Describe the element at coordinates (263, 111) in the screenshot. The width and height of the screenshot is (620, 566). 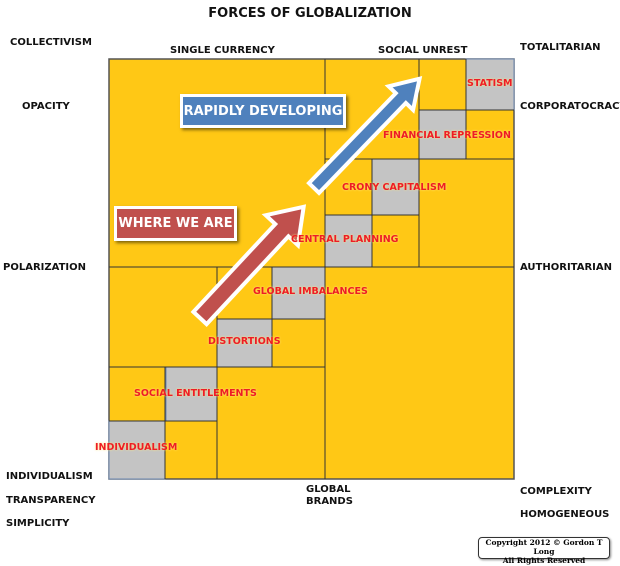
I see `rapidly-developing-callout: RAPIDLY DEVELOPING` at that location.